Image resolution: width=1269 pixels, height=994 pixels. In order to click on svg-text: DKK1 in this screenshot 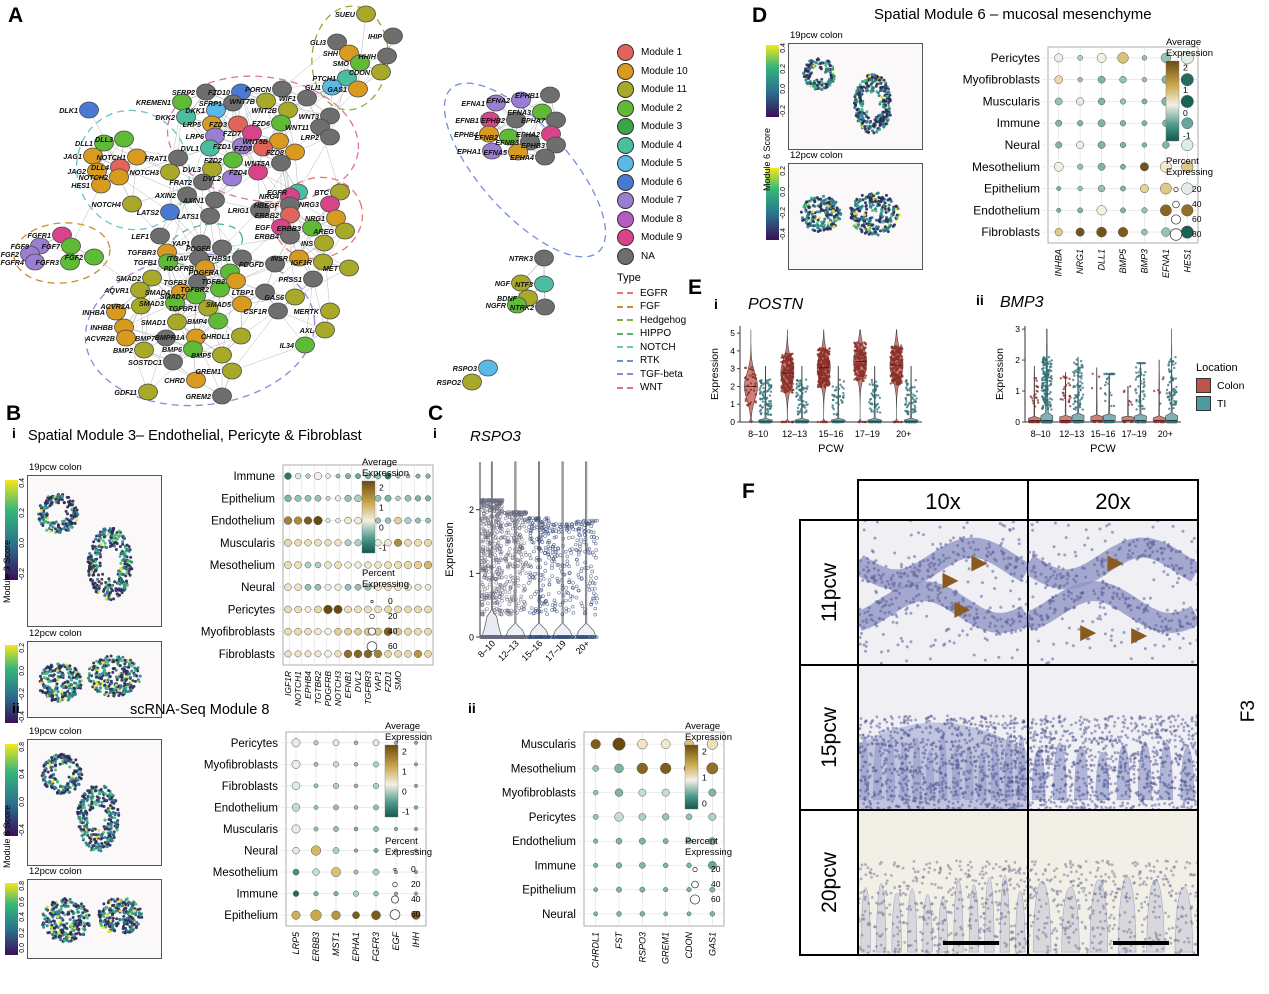, I will do `click(195, 110)`.